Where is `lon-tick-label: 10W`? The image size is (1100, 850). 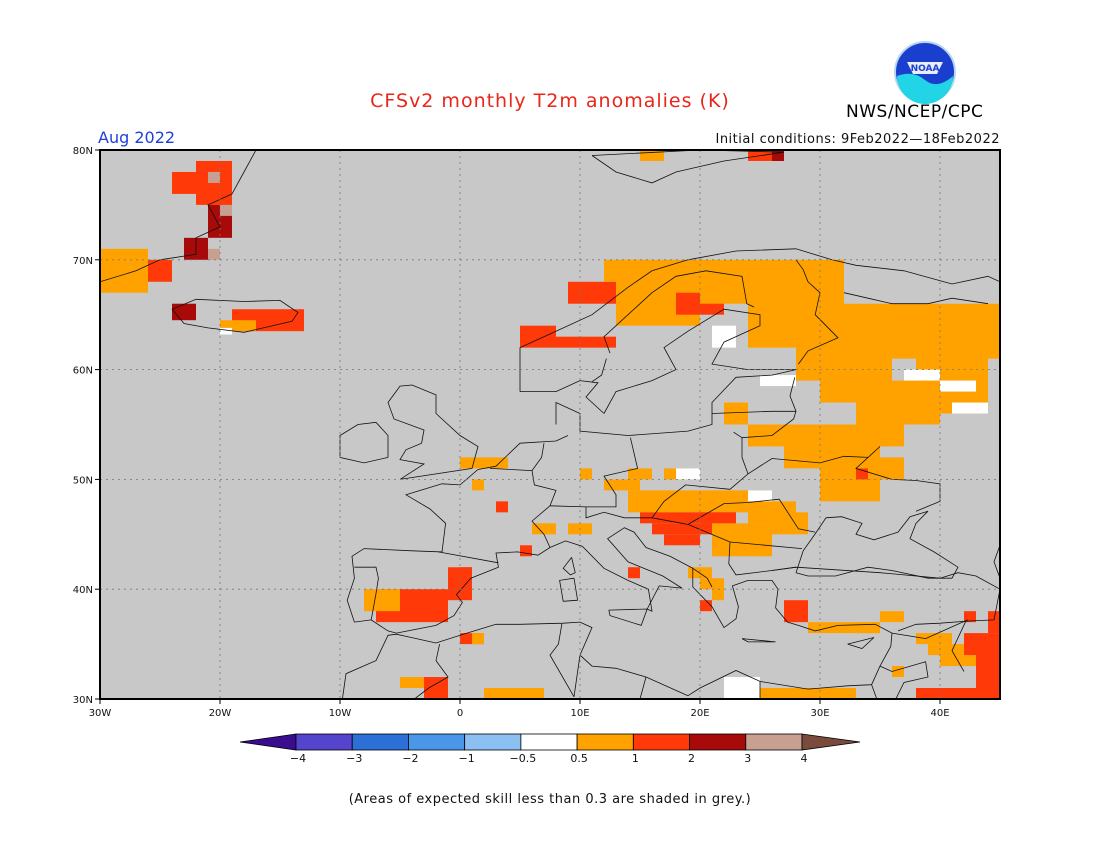
lon-tick-label: 10W is located at coordinates (340, 713).